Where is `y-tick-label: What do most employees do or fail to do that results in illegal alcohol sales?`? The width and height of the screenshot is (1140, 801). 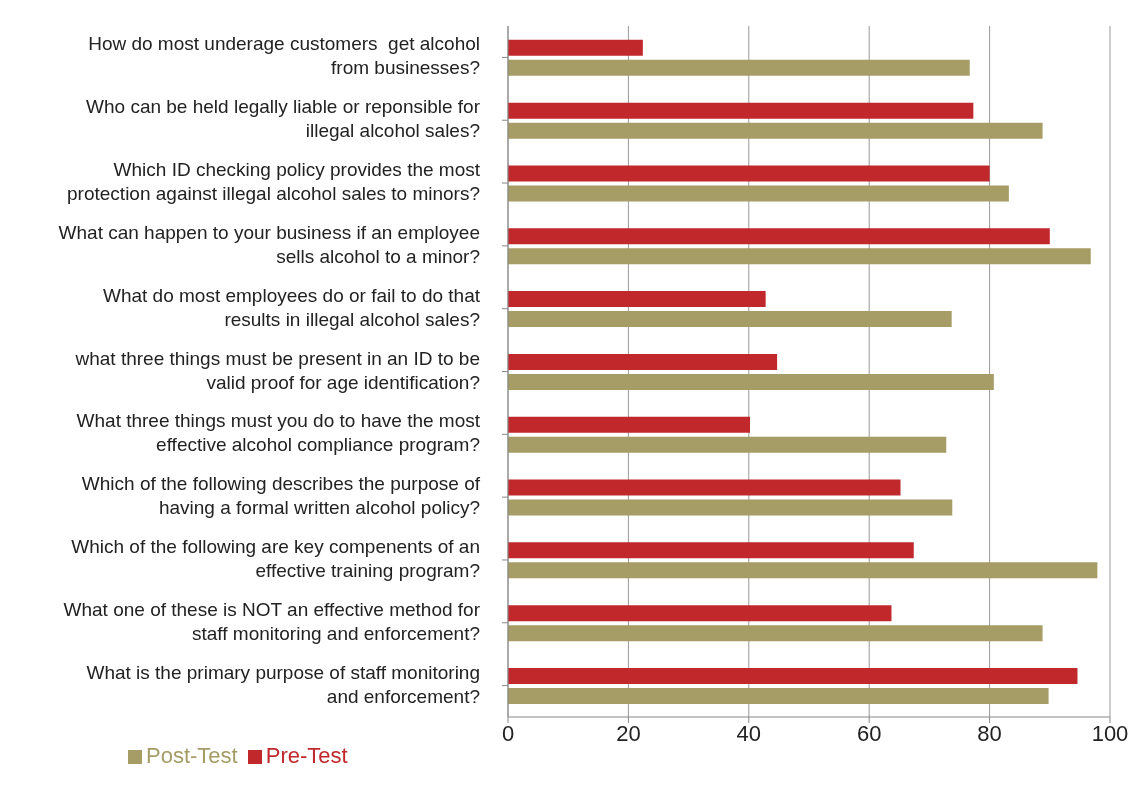 y-tick-label: What do most employees do or fail to do that results in illegal alcohol sales? is located at coordinates (291, 307).